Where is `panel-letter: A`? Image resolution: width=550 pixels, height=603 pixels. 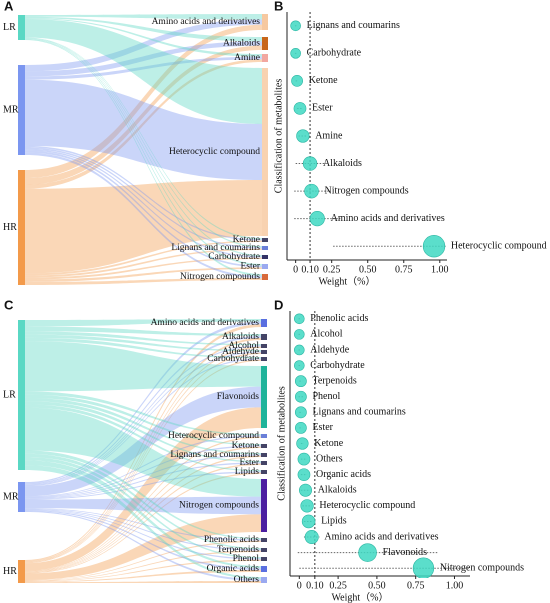
panel-letter: A is located at coordinates (9, 6).